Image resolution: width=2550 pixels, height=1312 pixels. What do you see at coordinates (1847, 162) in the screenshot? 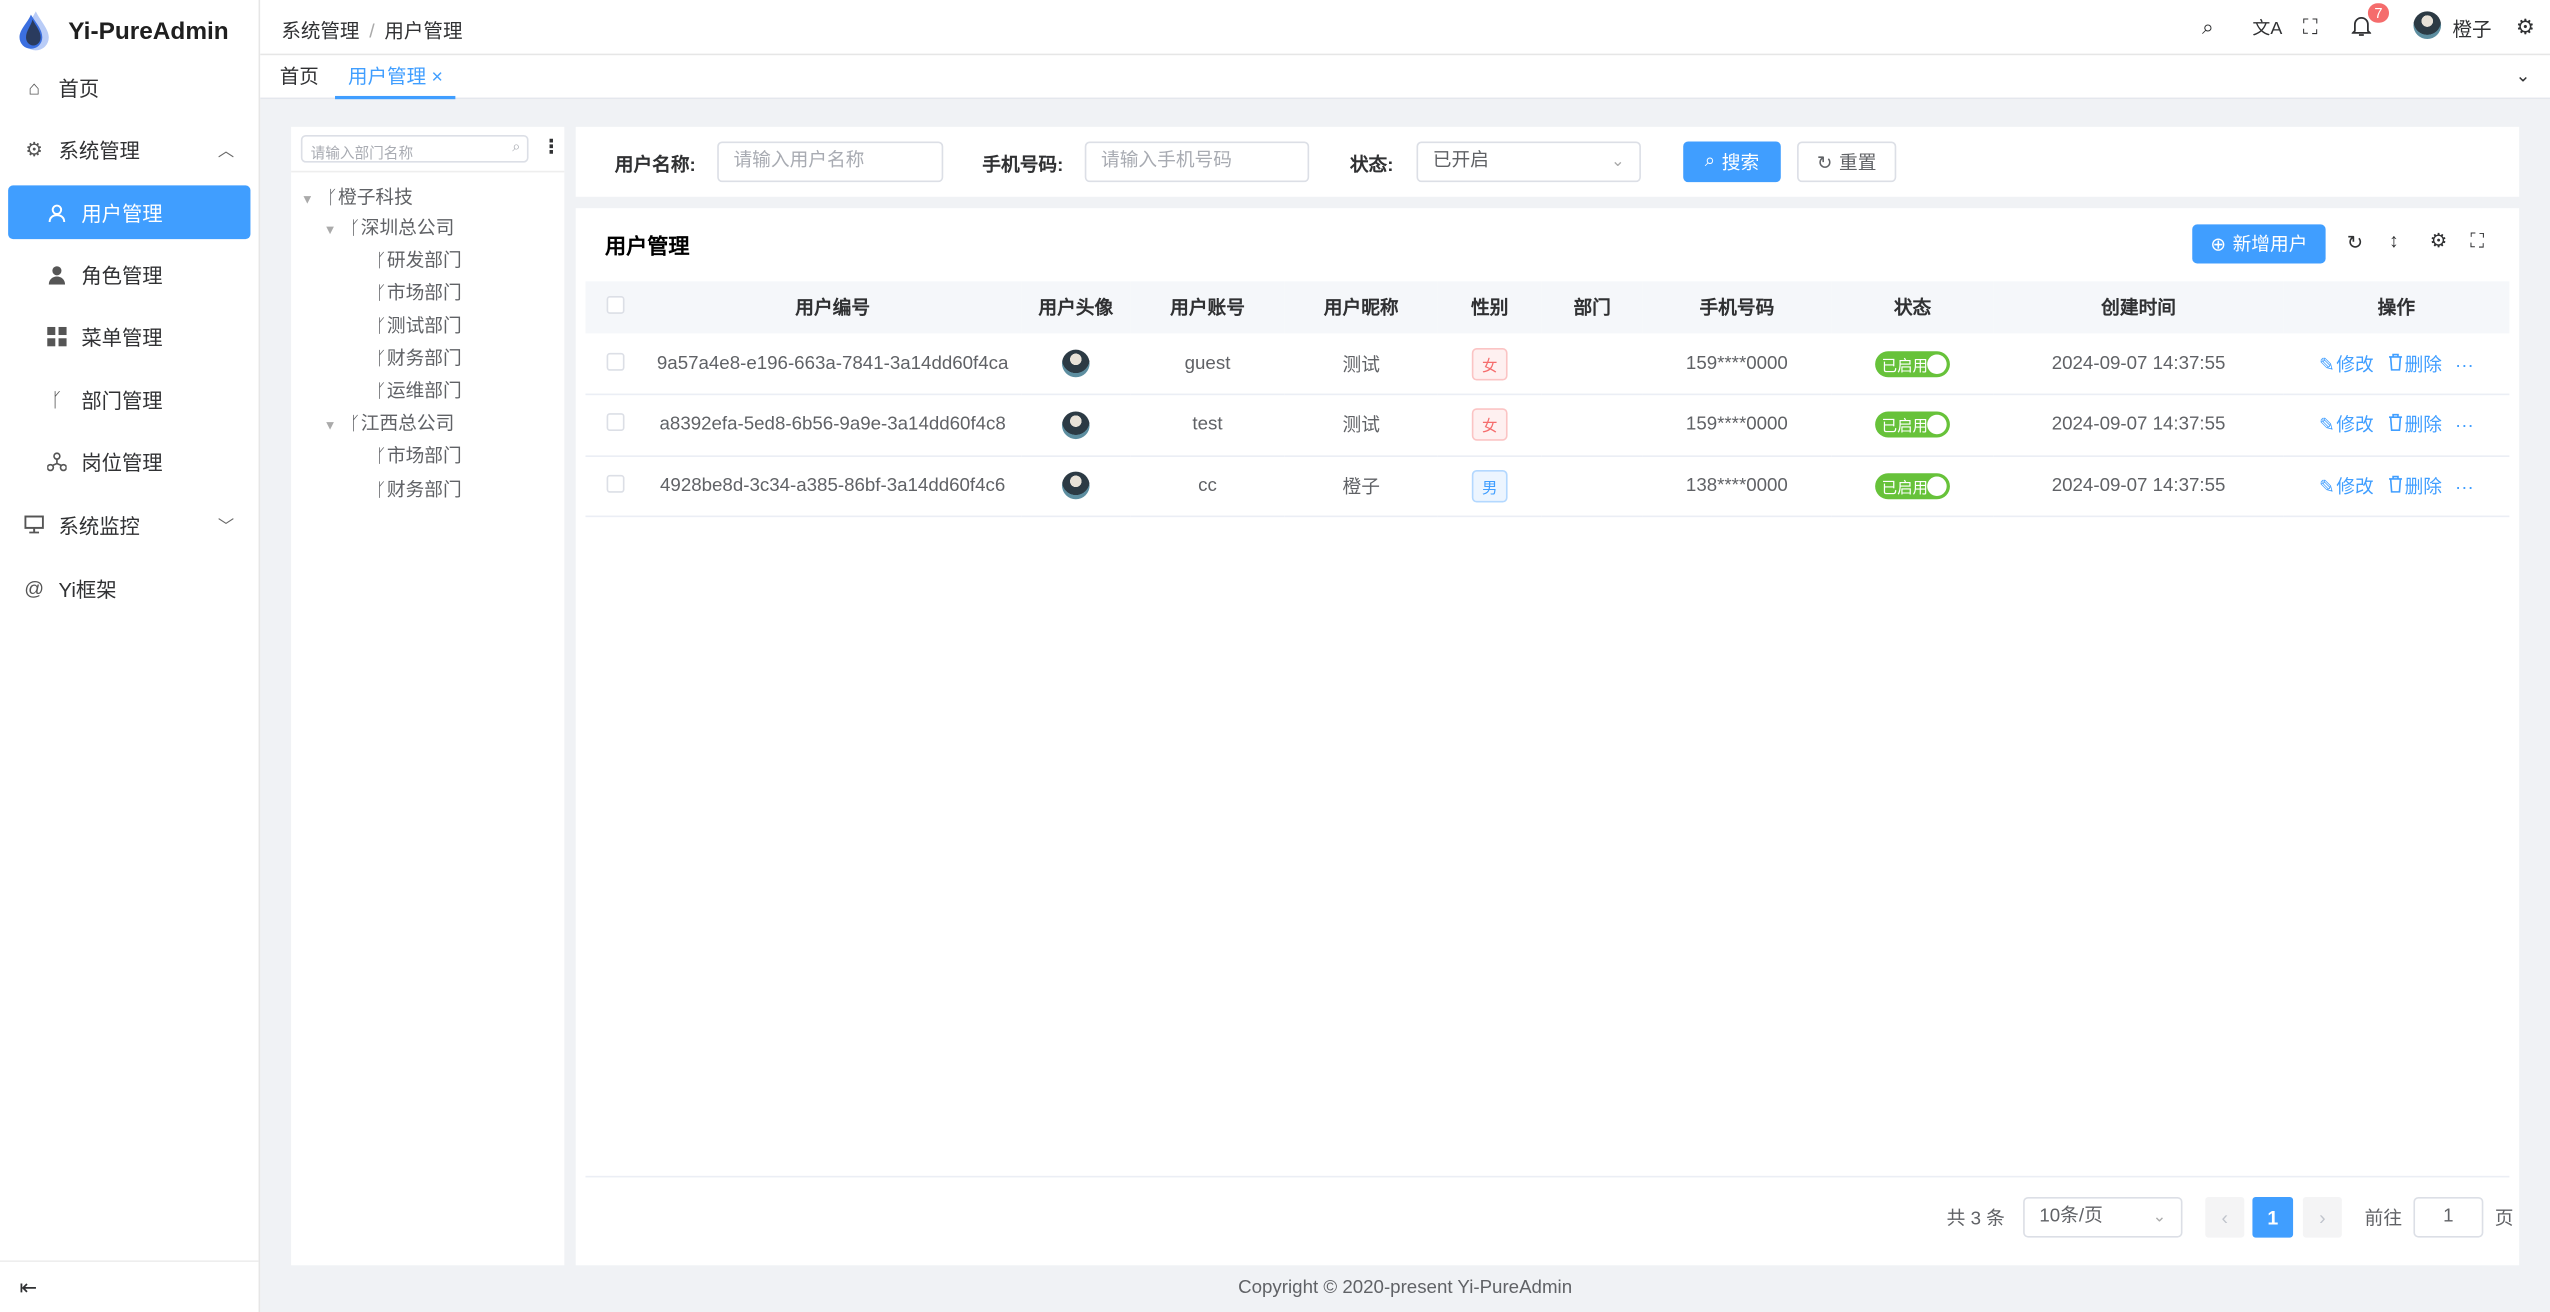
I see `reset-button: ↻ 重置` at bounding box center [1847, 162].